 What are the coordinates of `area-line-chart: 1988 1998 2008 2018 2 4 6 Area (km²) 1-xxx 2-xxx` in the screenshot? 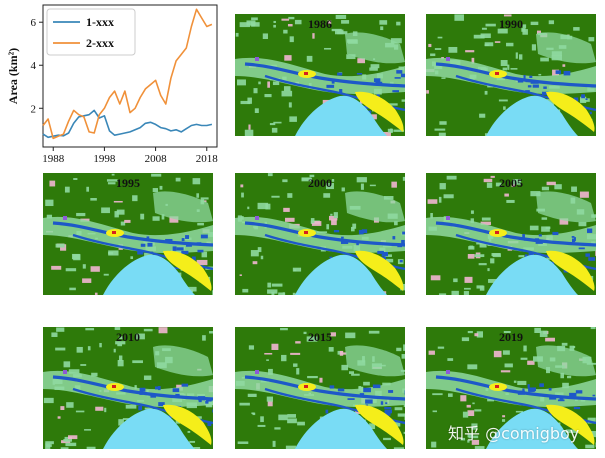 It's located at (112, 84).